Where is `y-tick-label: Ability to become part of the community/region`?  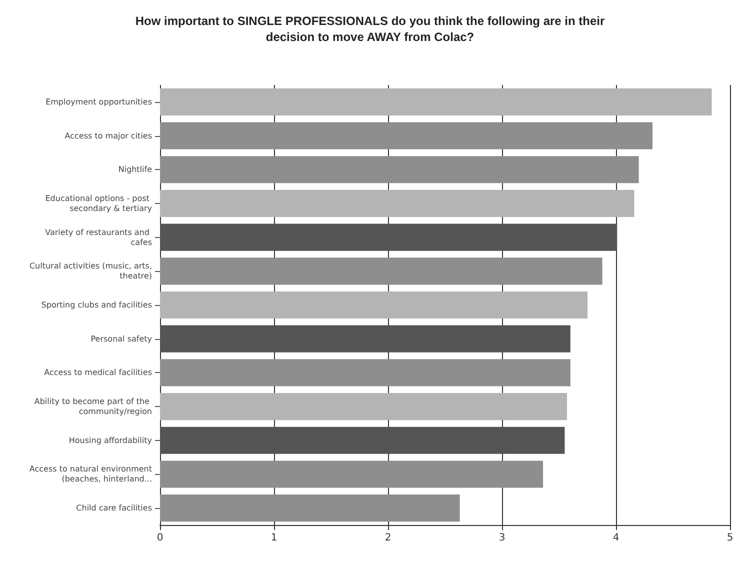
y-tick-label: Ability to become part of the community/region is located at coordinates (93, 406).